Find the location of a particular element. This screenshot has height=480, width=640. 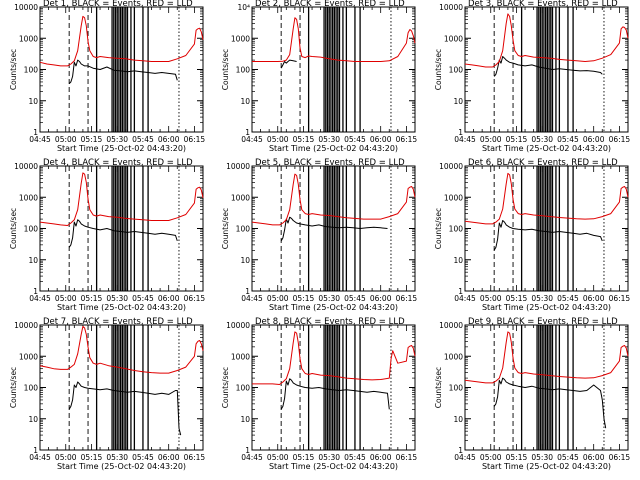

panel-title: Det 3, BLACK = Events, RED = LLD is located at coordinates (543, 4).